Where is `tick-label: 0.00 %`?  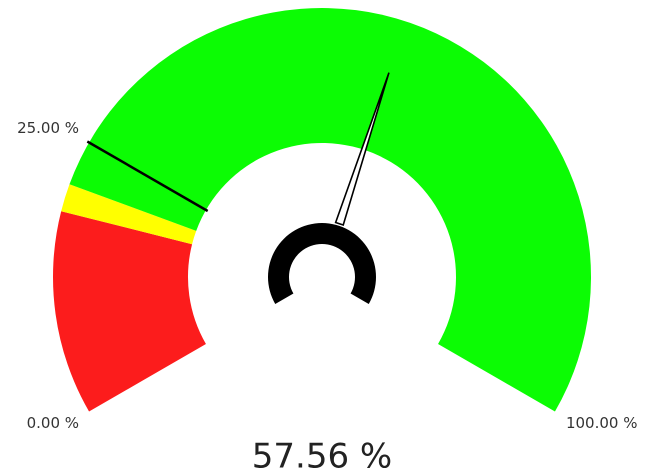
tick-label: 0.00 % is located at coordinates (53, 423).